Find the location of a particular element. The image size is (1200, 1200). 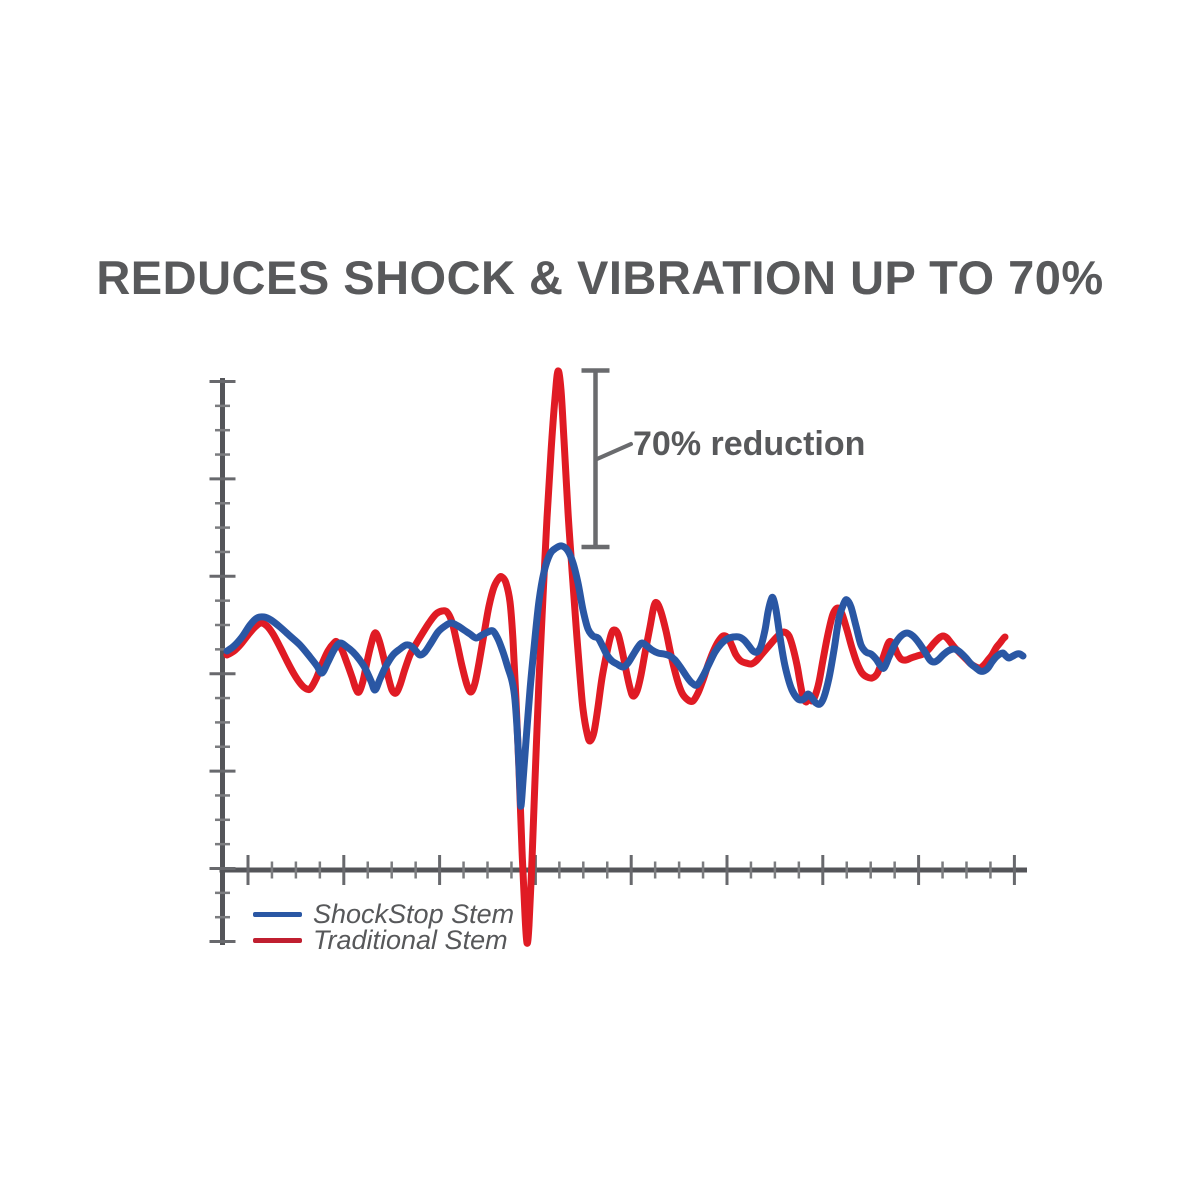

legend-item-shockstop: ShockStop Stem is located at coordinates (384, 914).